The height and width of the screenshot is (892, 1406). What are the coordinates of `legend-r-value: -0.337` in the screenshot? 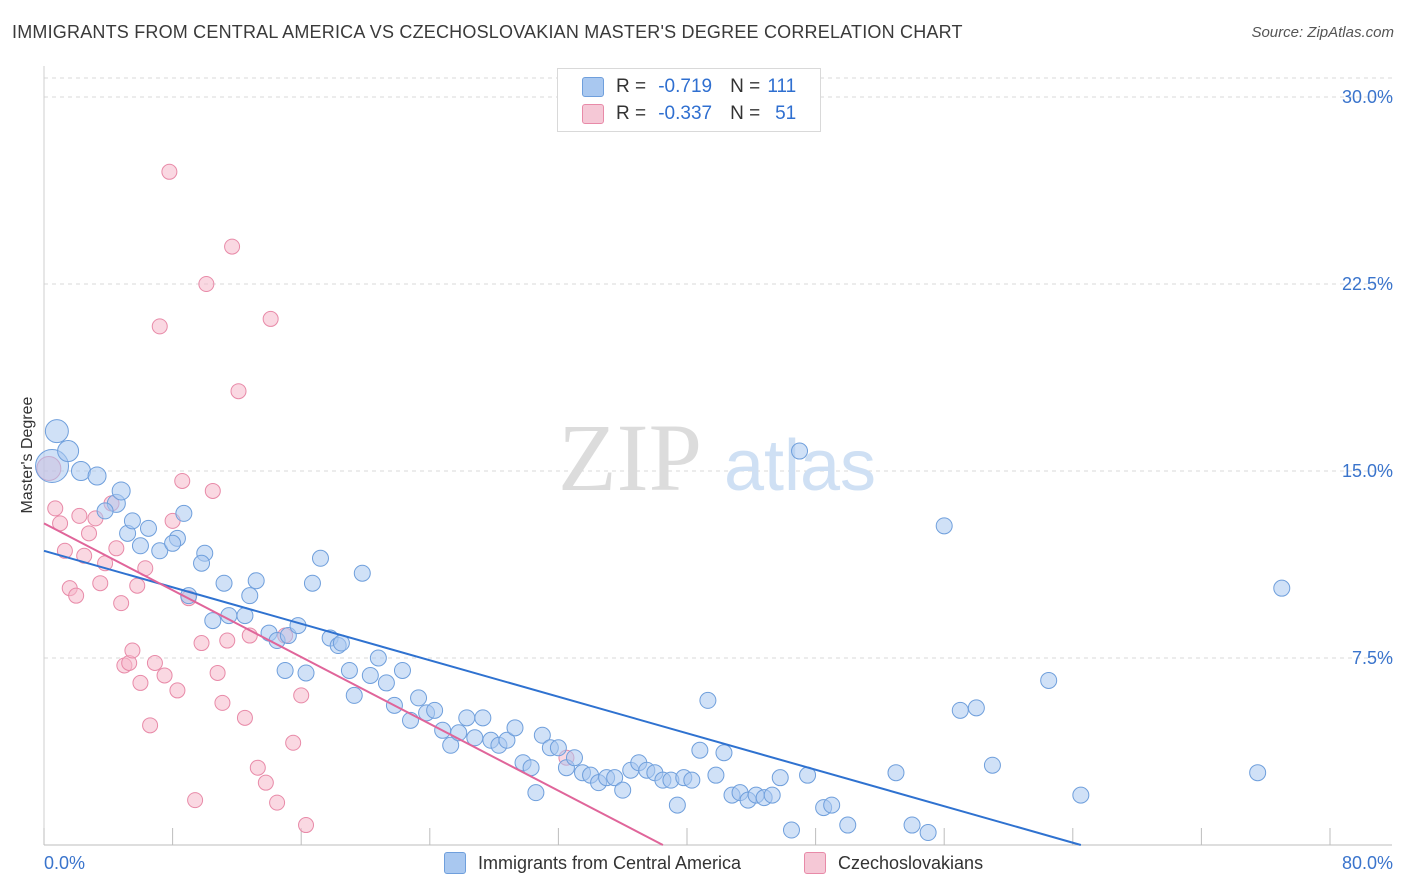 It's located at (685, 113).